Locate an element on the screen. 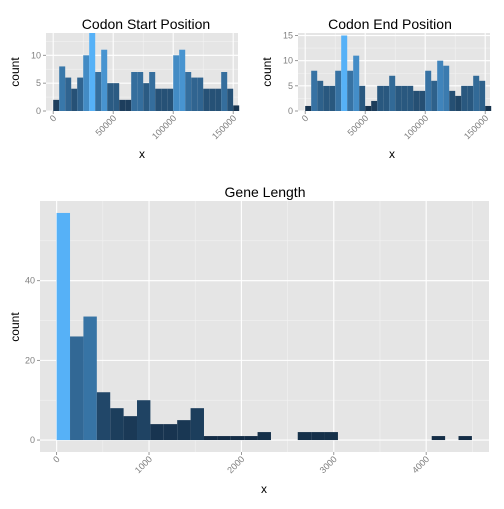  start-position-x-tick-label: 100000 is located at coordinates (164, 127).